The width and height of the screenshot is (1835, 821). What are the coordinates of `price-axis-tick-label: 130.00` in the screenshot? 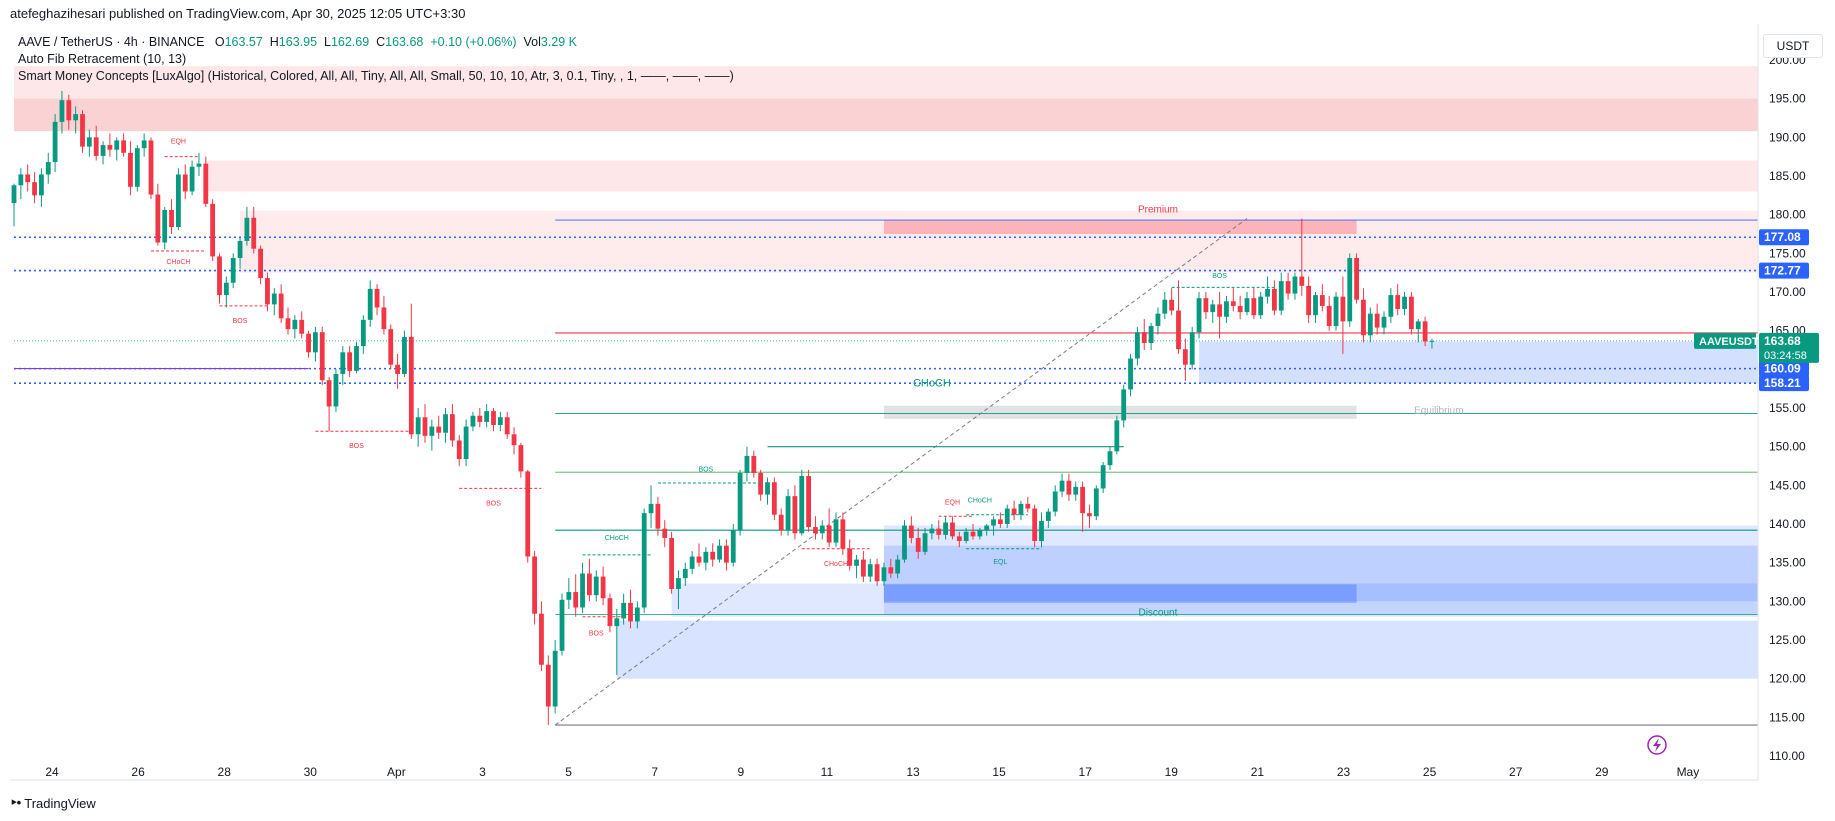 It's located at (1787, 601).